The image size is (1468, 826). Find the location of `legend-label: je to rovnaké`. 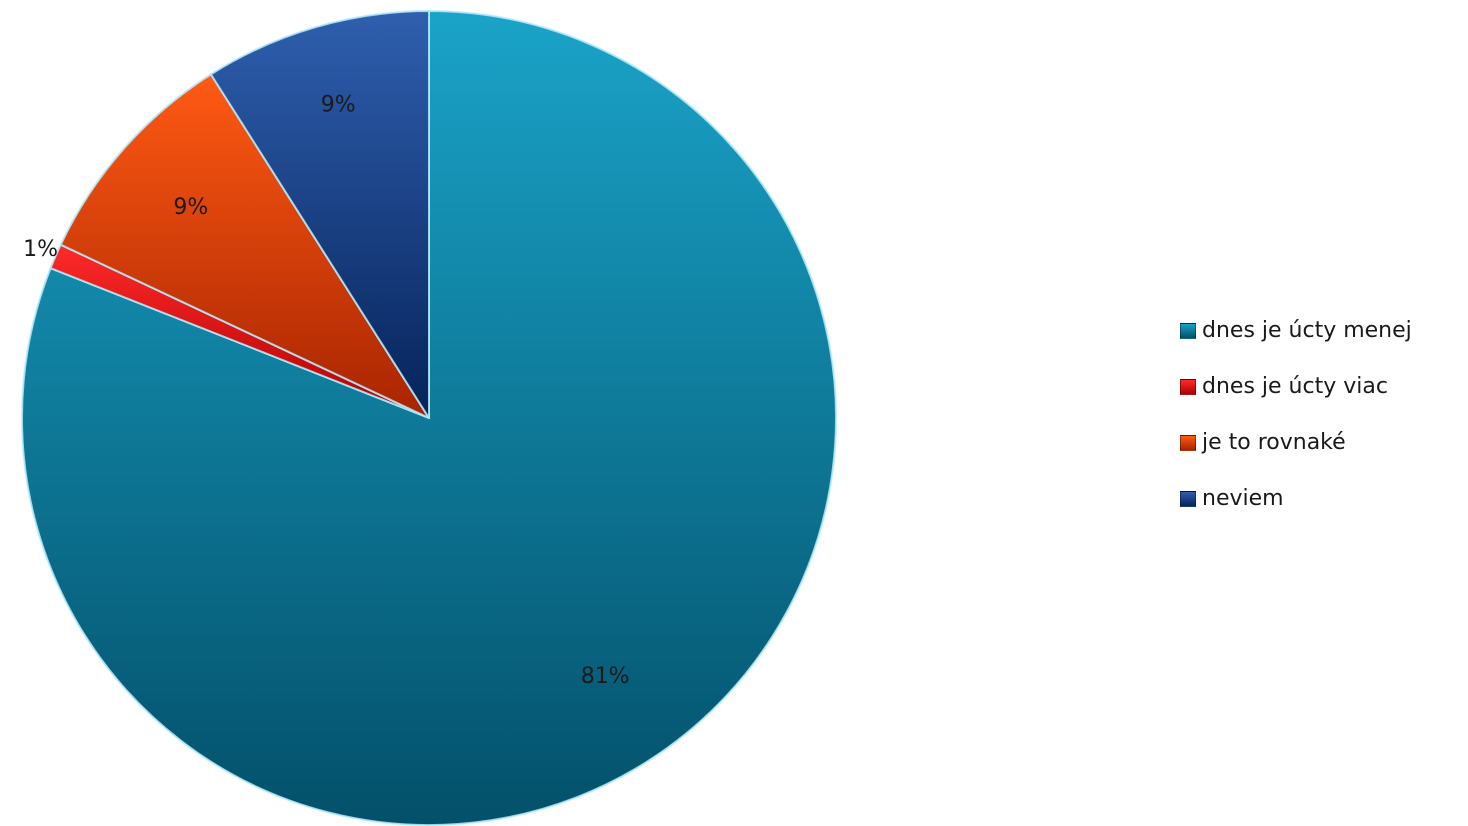

legend-label: je to rovnaké is located at coordinates (1274, 442).